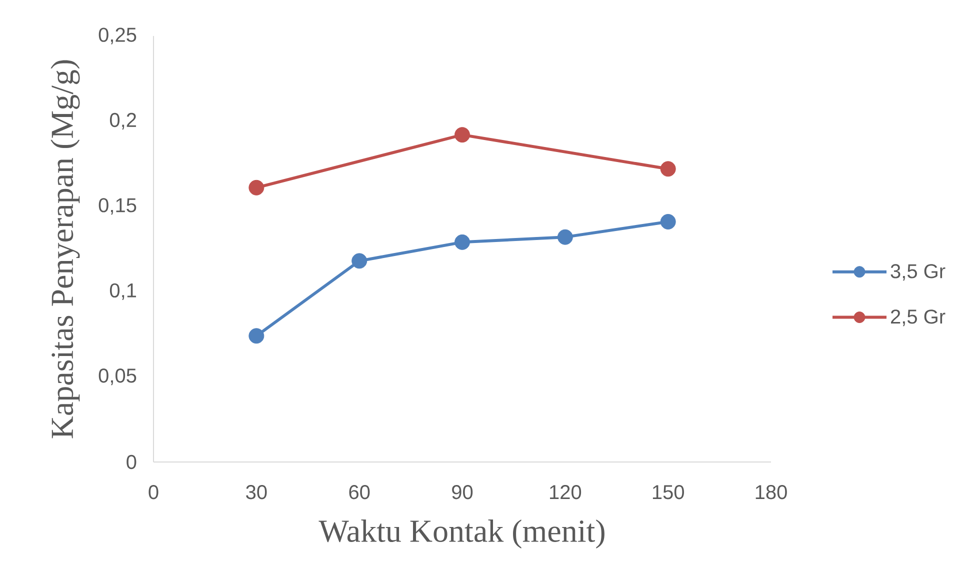 The image size is (964, 581). I want to click on y-tick-label: 0, so click(131, 462).